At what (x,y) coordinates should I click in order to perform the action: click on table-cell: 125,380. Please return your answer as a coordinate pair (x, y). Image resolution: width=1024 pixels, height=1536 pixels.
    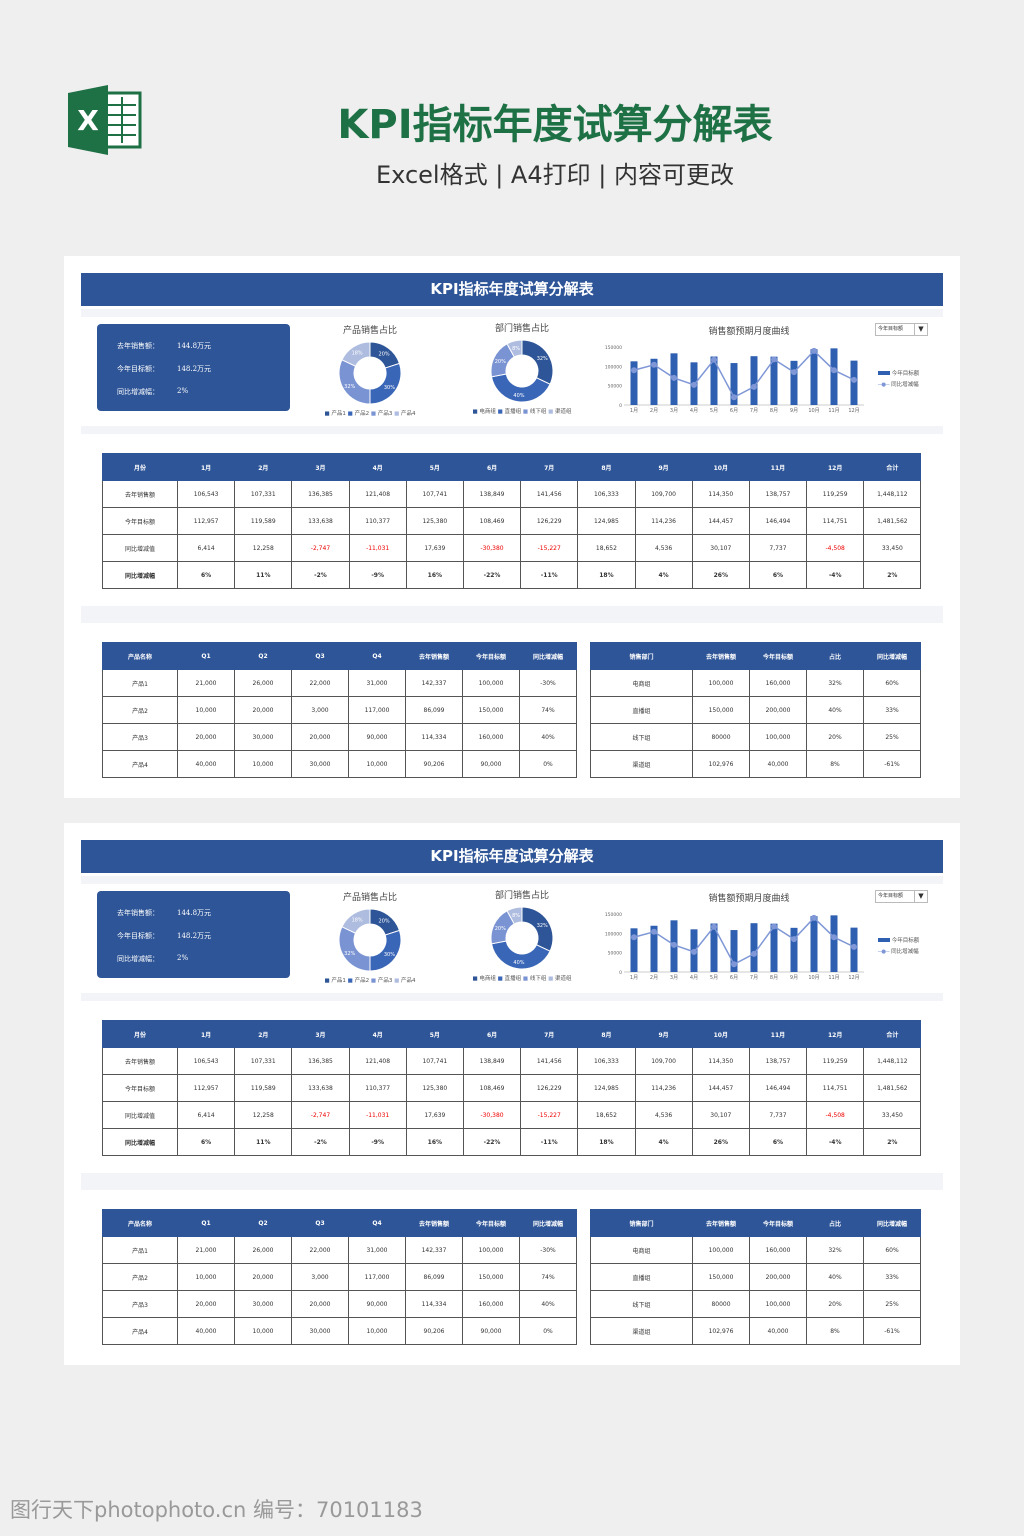
    Looking at the image, I should click on (434, 521).